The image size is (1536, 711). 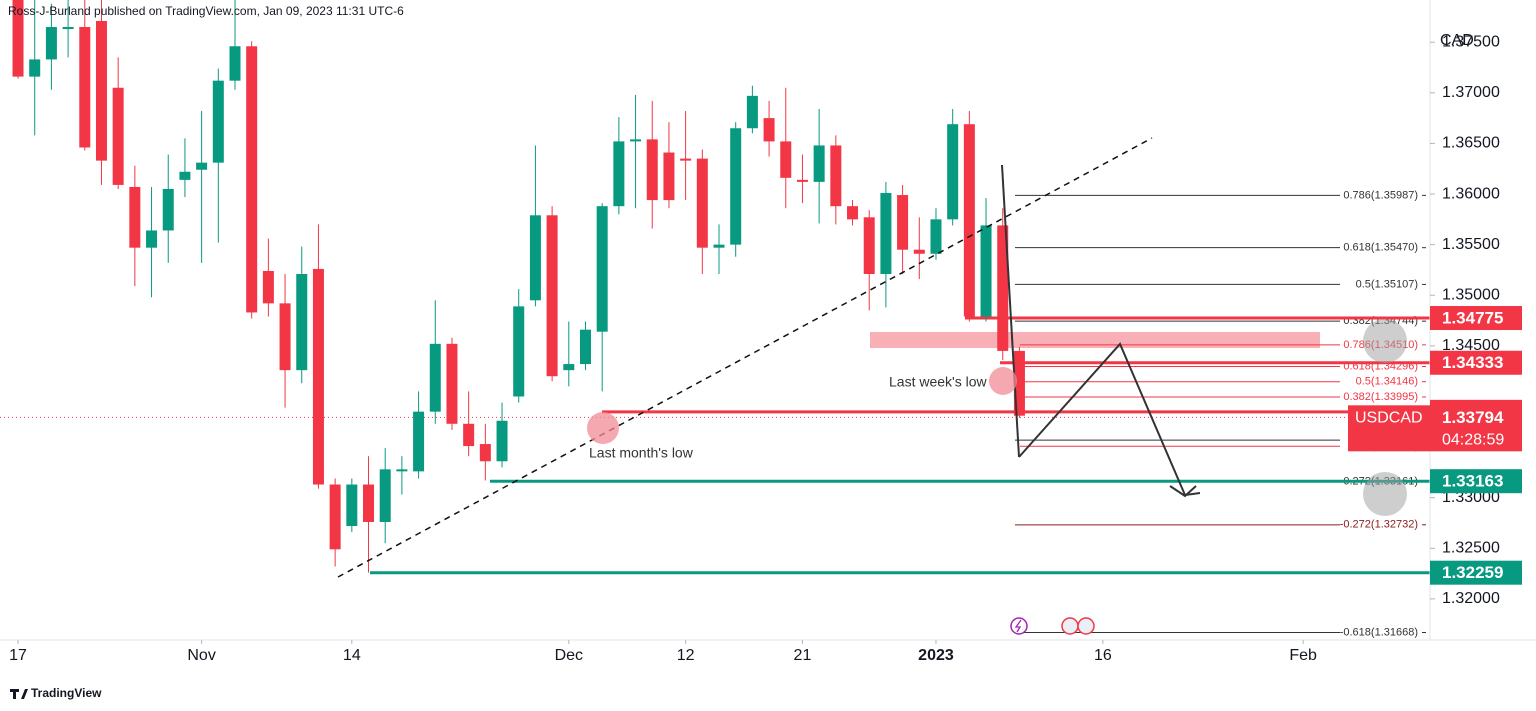 I want to click on fib-label: -0.272(1.32732), so click(x=1379, y=525).